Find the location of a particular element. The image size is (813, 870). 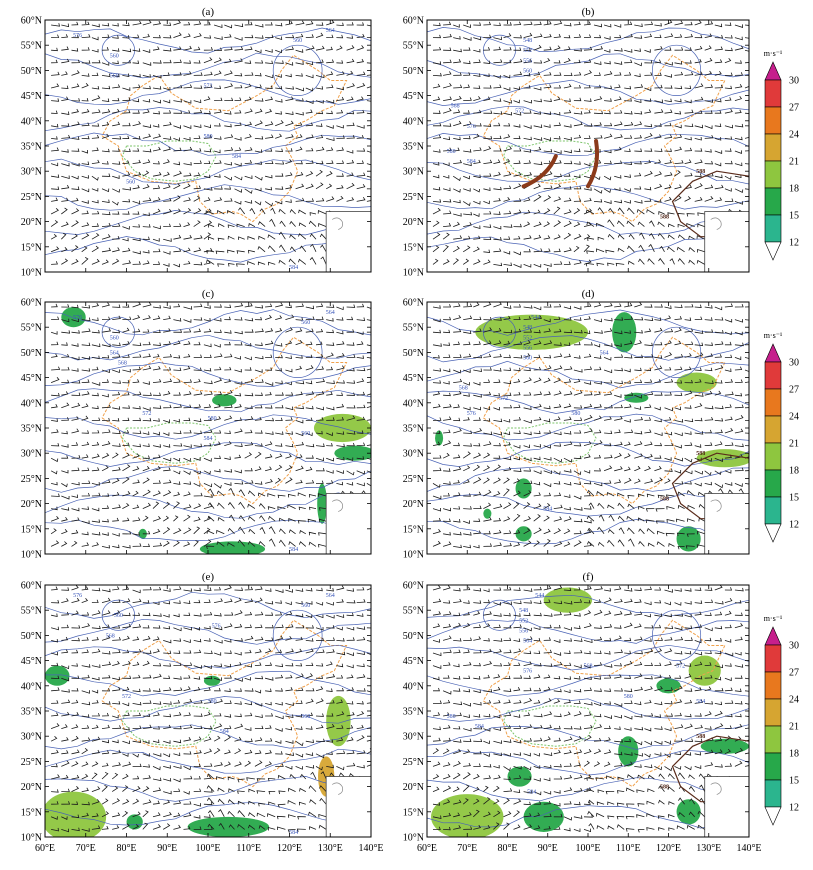

colorbar-segment is located at coordinates (773, 402).